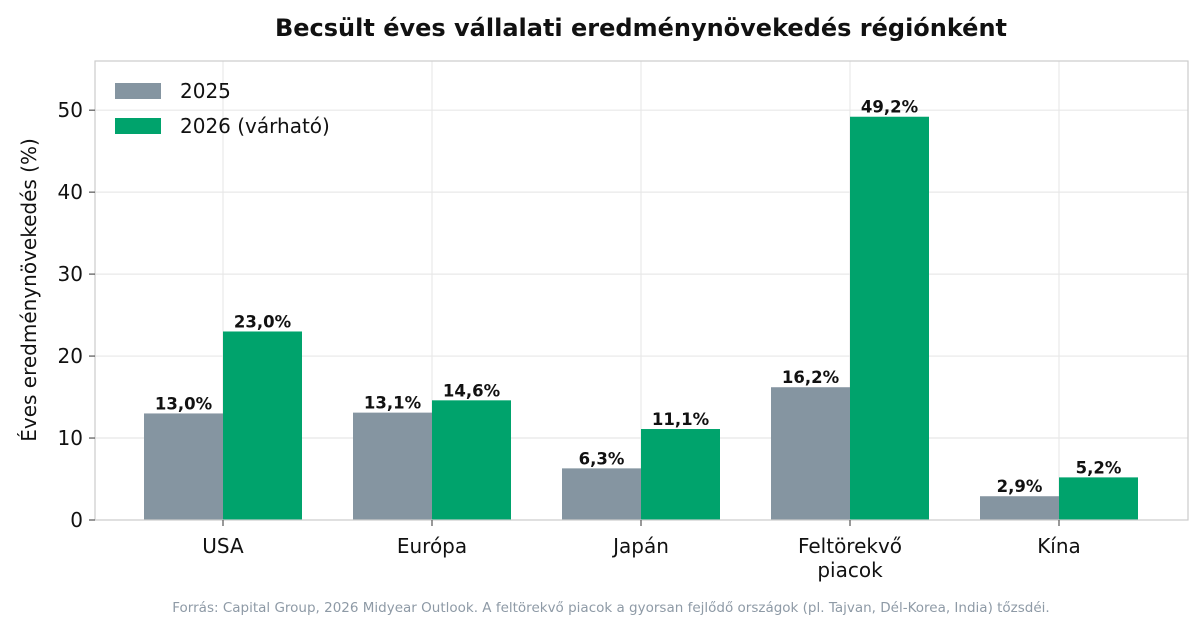 This screenshot has width=1203, height=631. I want to click on data-label: 16,2%, so click(811, 377).